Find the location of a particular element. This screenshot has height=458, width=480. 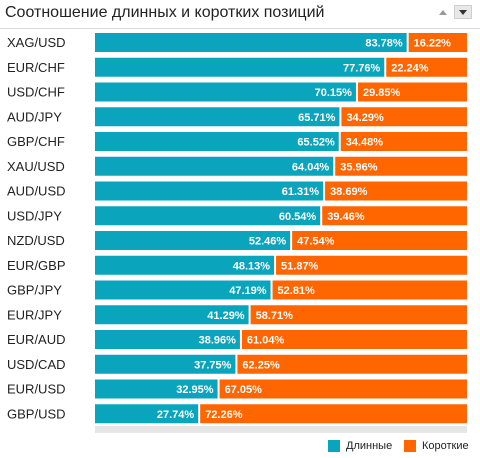

pair-label: EUR/USD is located at coordinates (36, 389).